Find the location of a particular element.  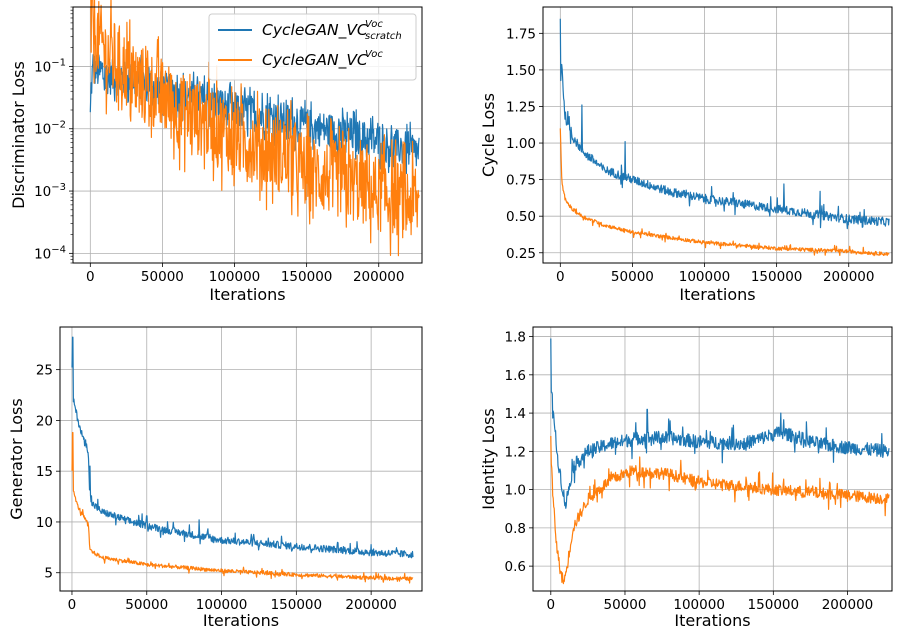

y-tick-label: 20 is located at coordinates (44, 421).